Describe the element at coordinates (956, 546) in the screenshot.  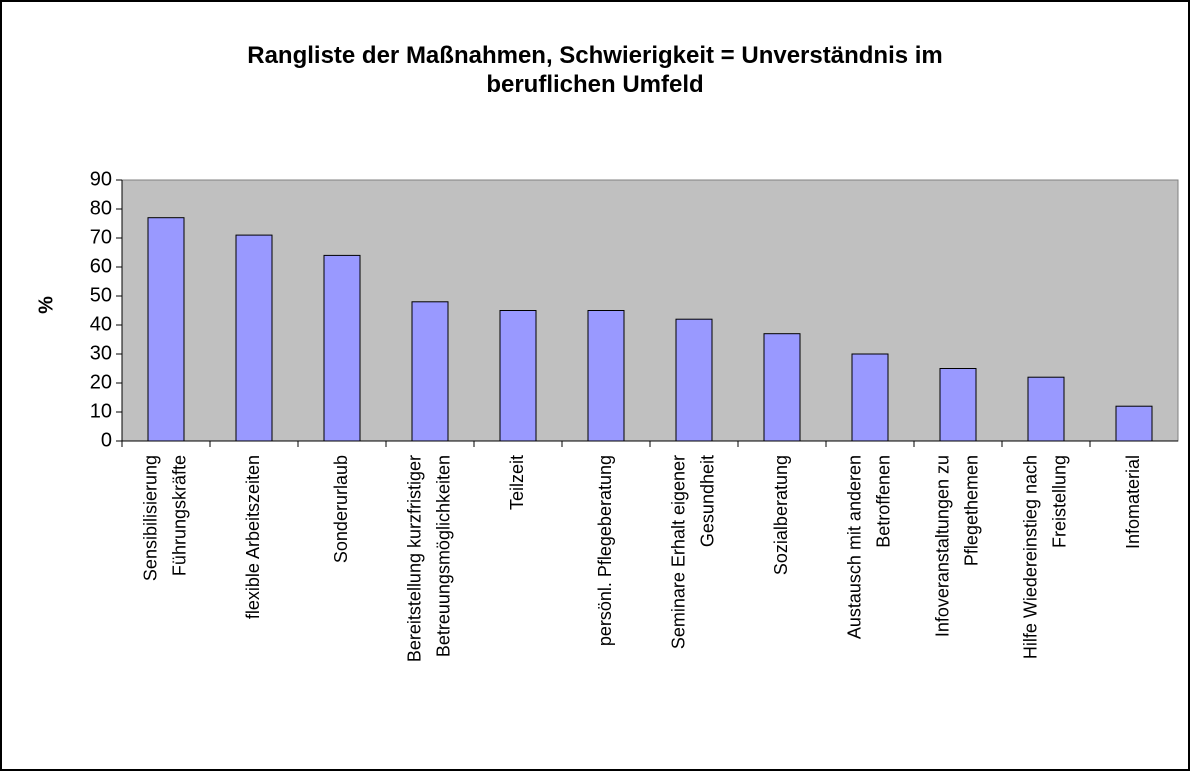
I see `x-tick-label: Infoveranstaltungen zu Pflegethemen` at that location.